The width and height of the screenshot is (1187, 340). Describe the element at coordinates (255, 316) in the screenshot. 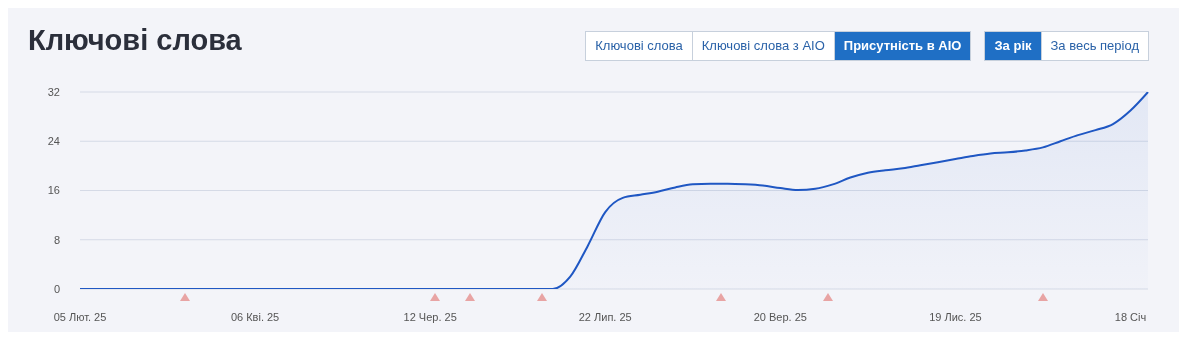

I see `x-tick-label: 06 Кві. 25` at that location.